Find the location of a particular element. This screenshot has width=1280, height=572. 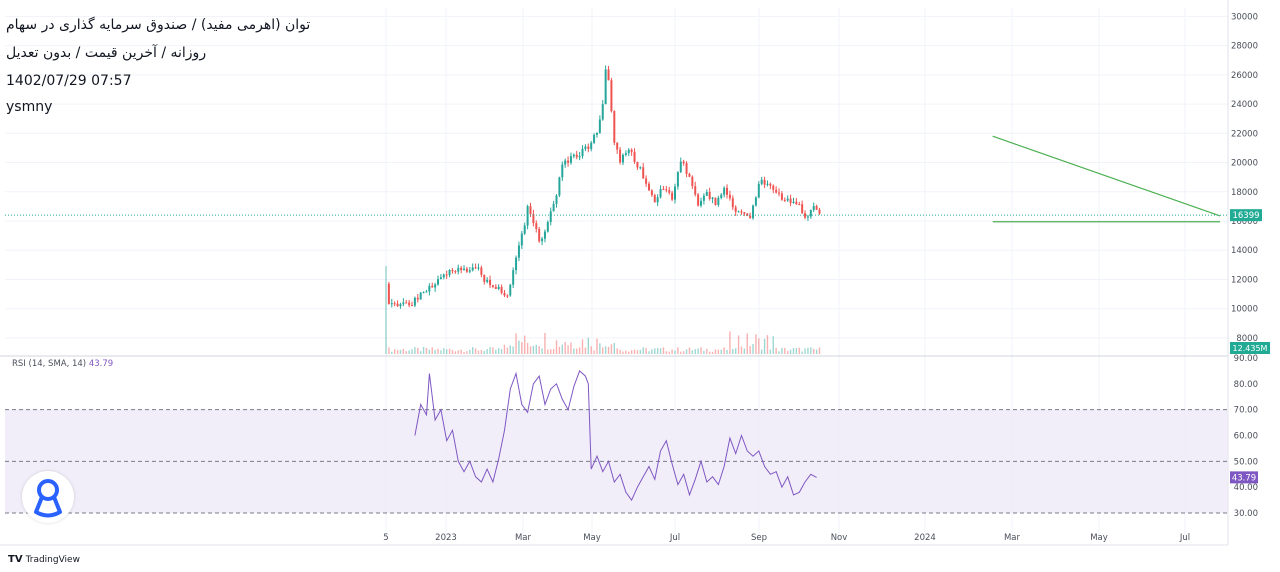

price-tick-label: 24000 is located at coordinates (1244, 105).